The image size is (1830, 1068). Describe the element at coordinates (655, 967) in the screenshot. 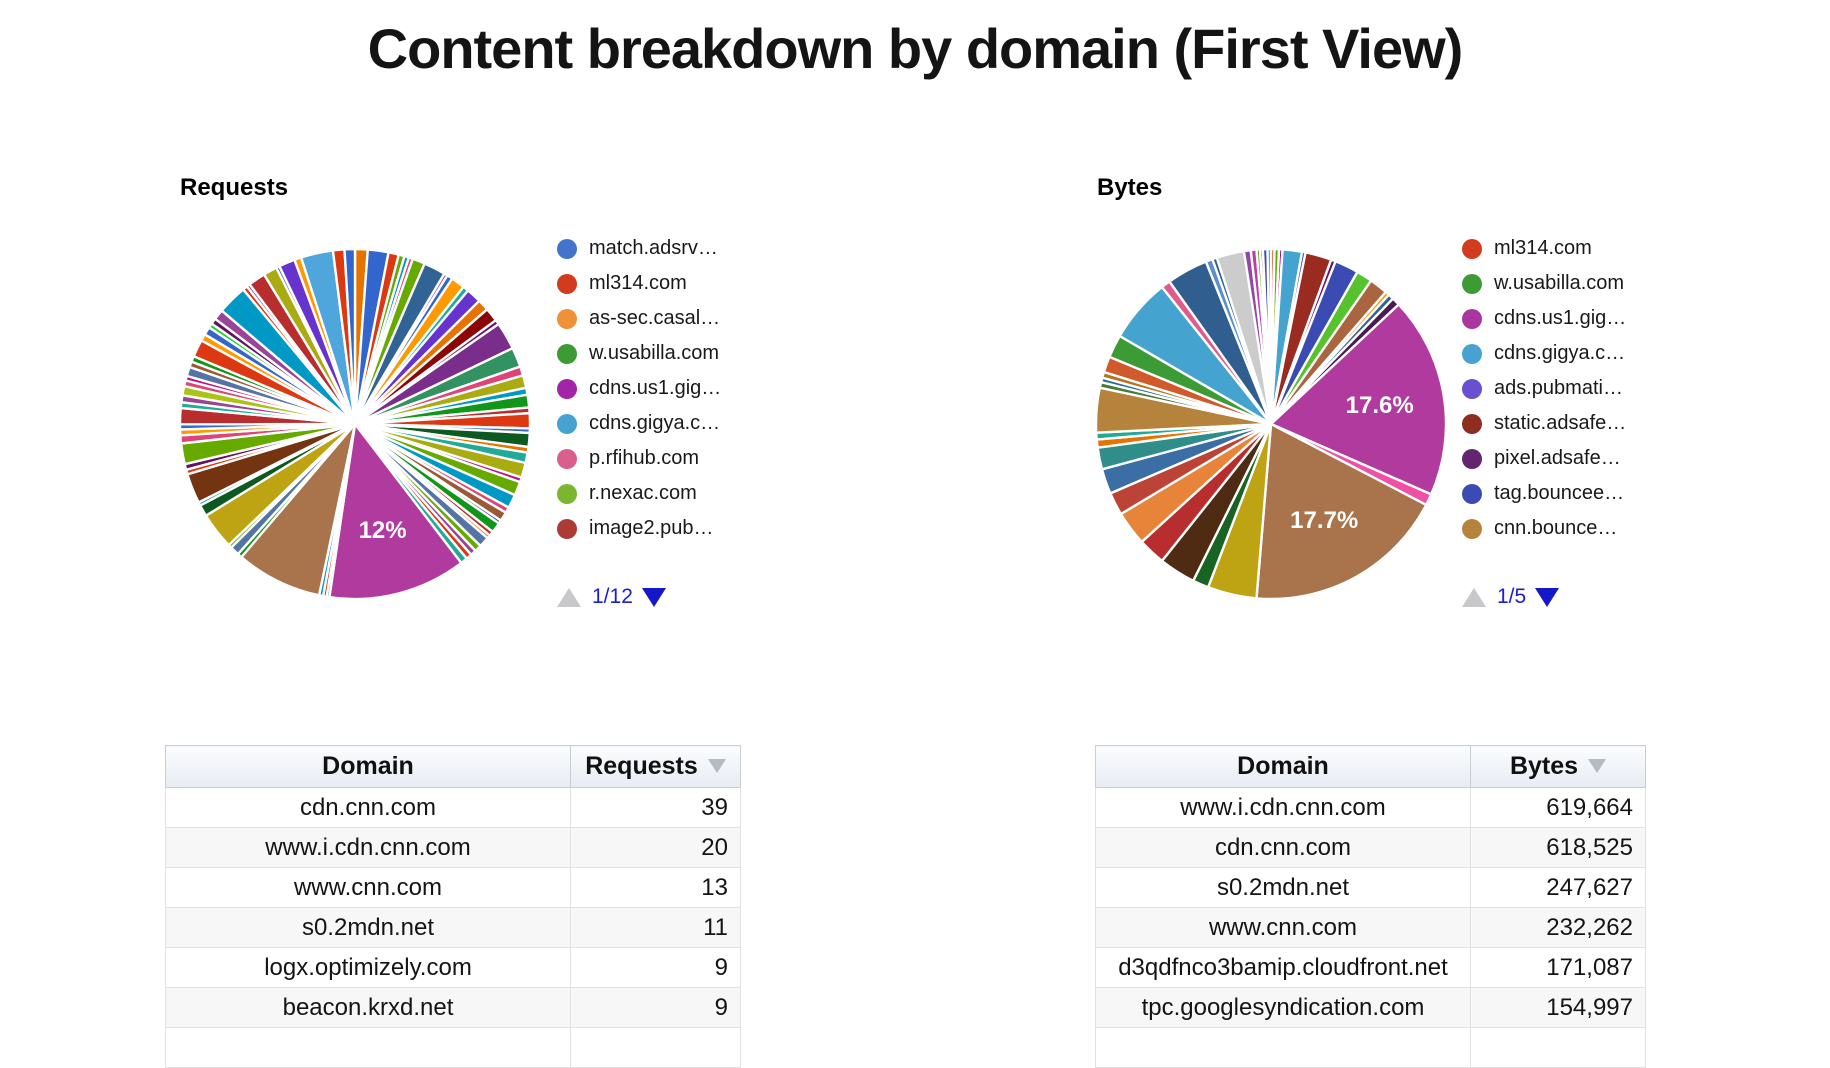

I see `value-cell: 9` at that location.